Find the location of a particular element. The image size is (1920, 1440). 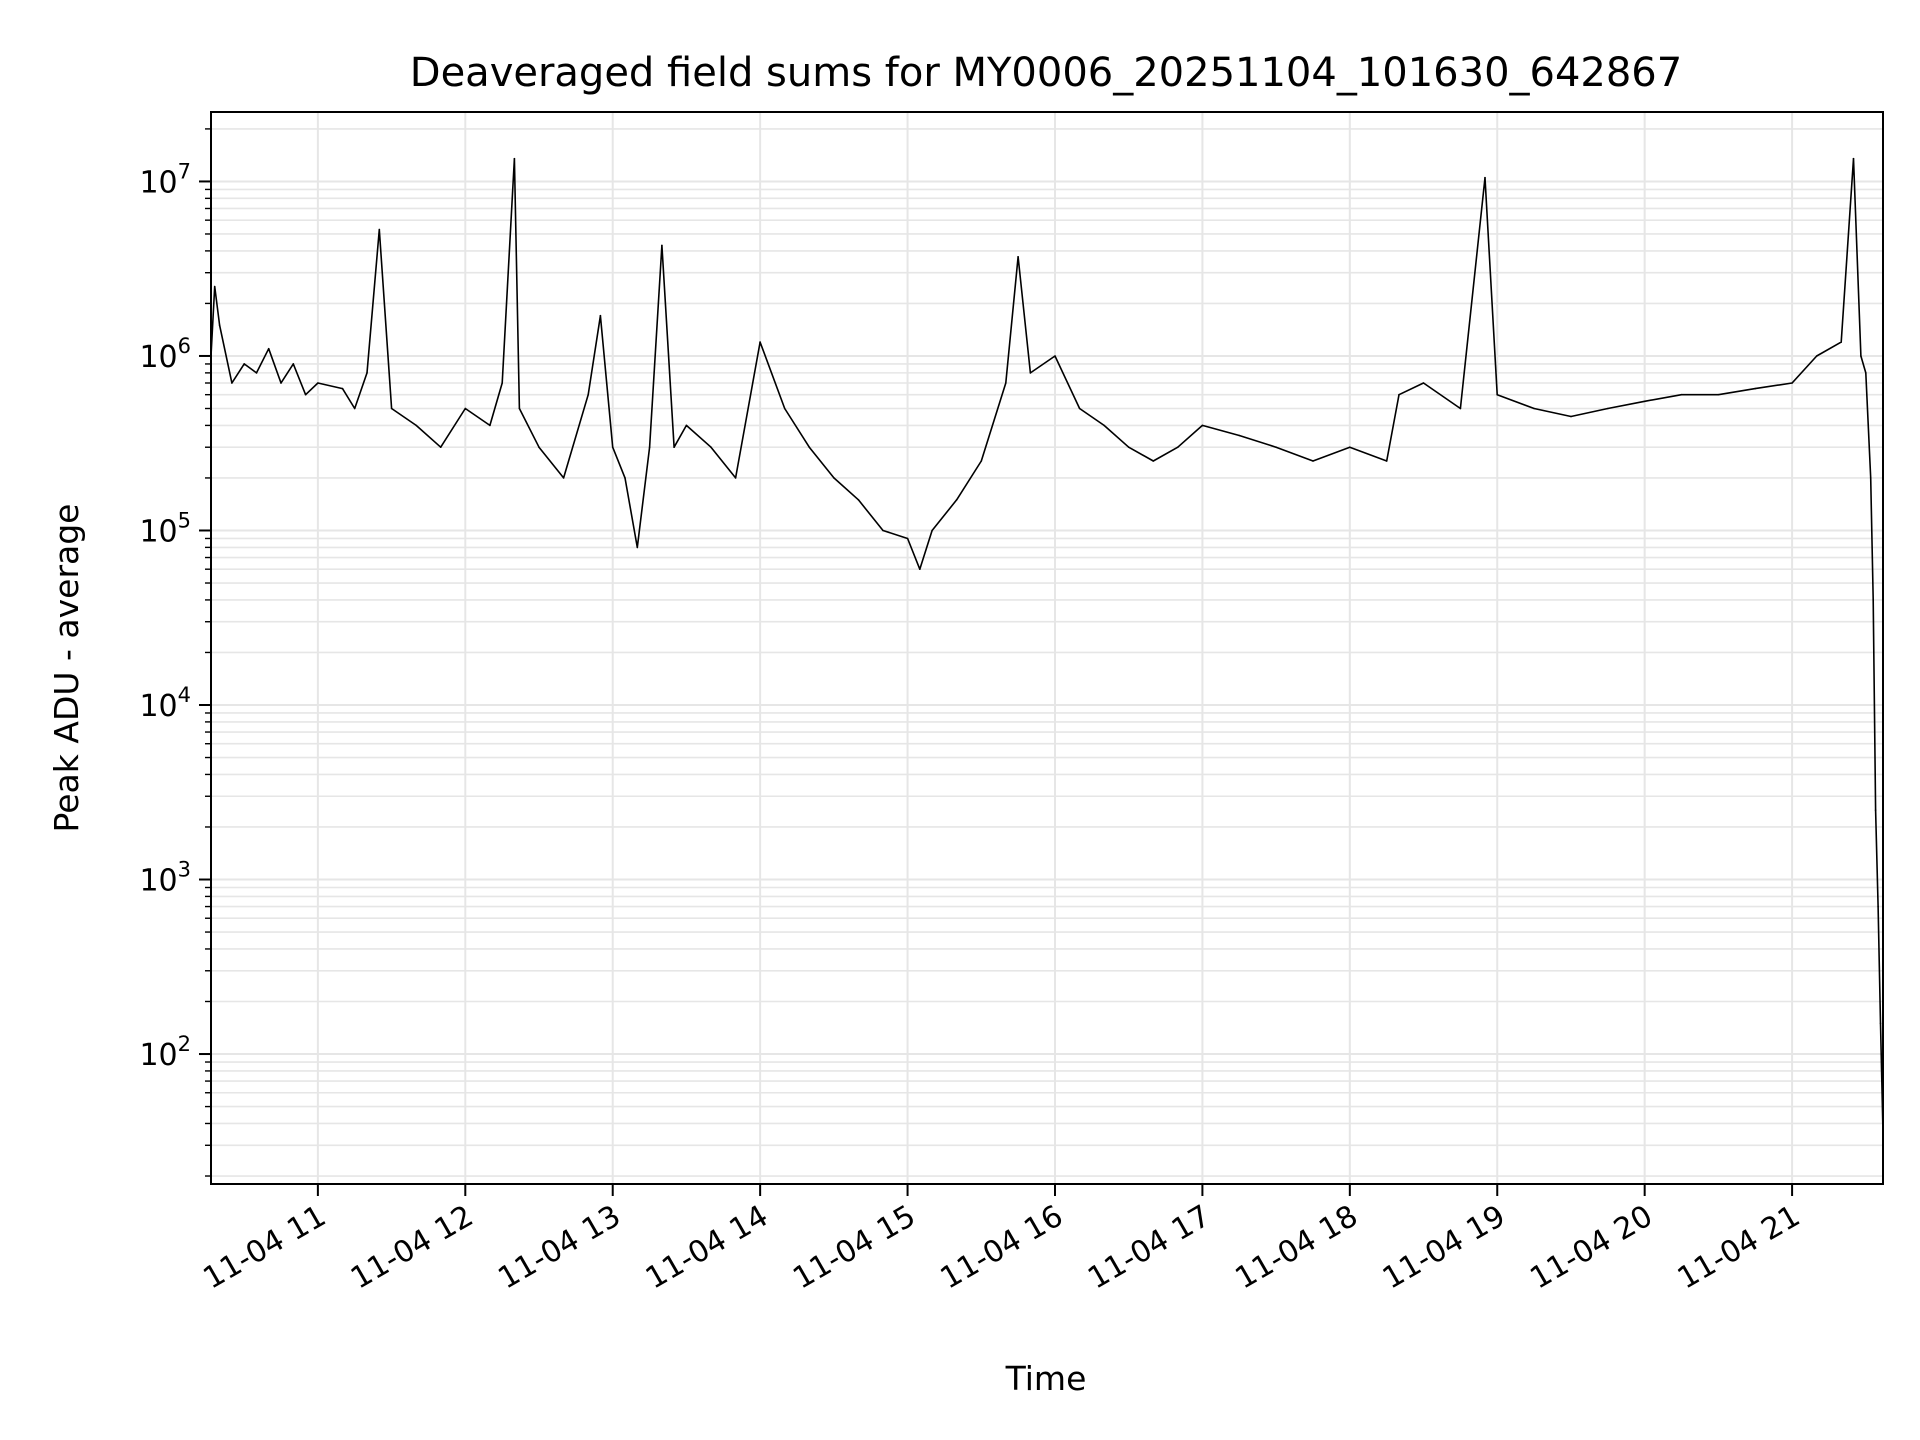

y-tick-exponent: 5 is located at coordinates (184, 520).